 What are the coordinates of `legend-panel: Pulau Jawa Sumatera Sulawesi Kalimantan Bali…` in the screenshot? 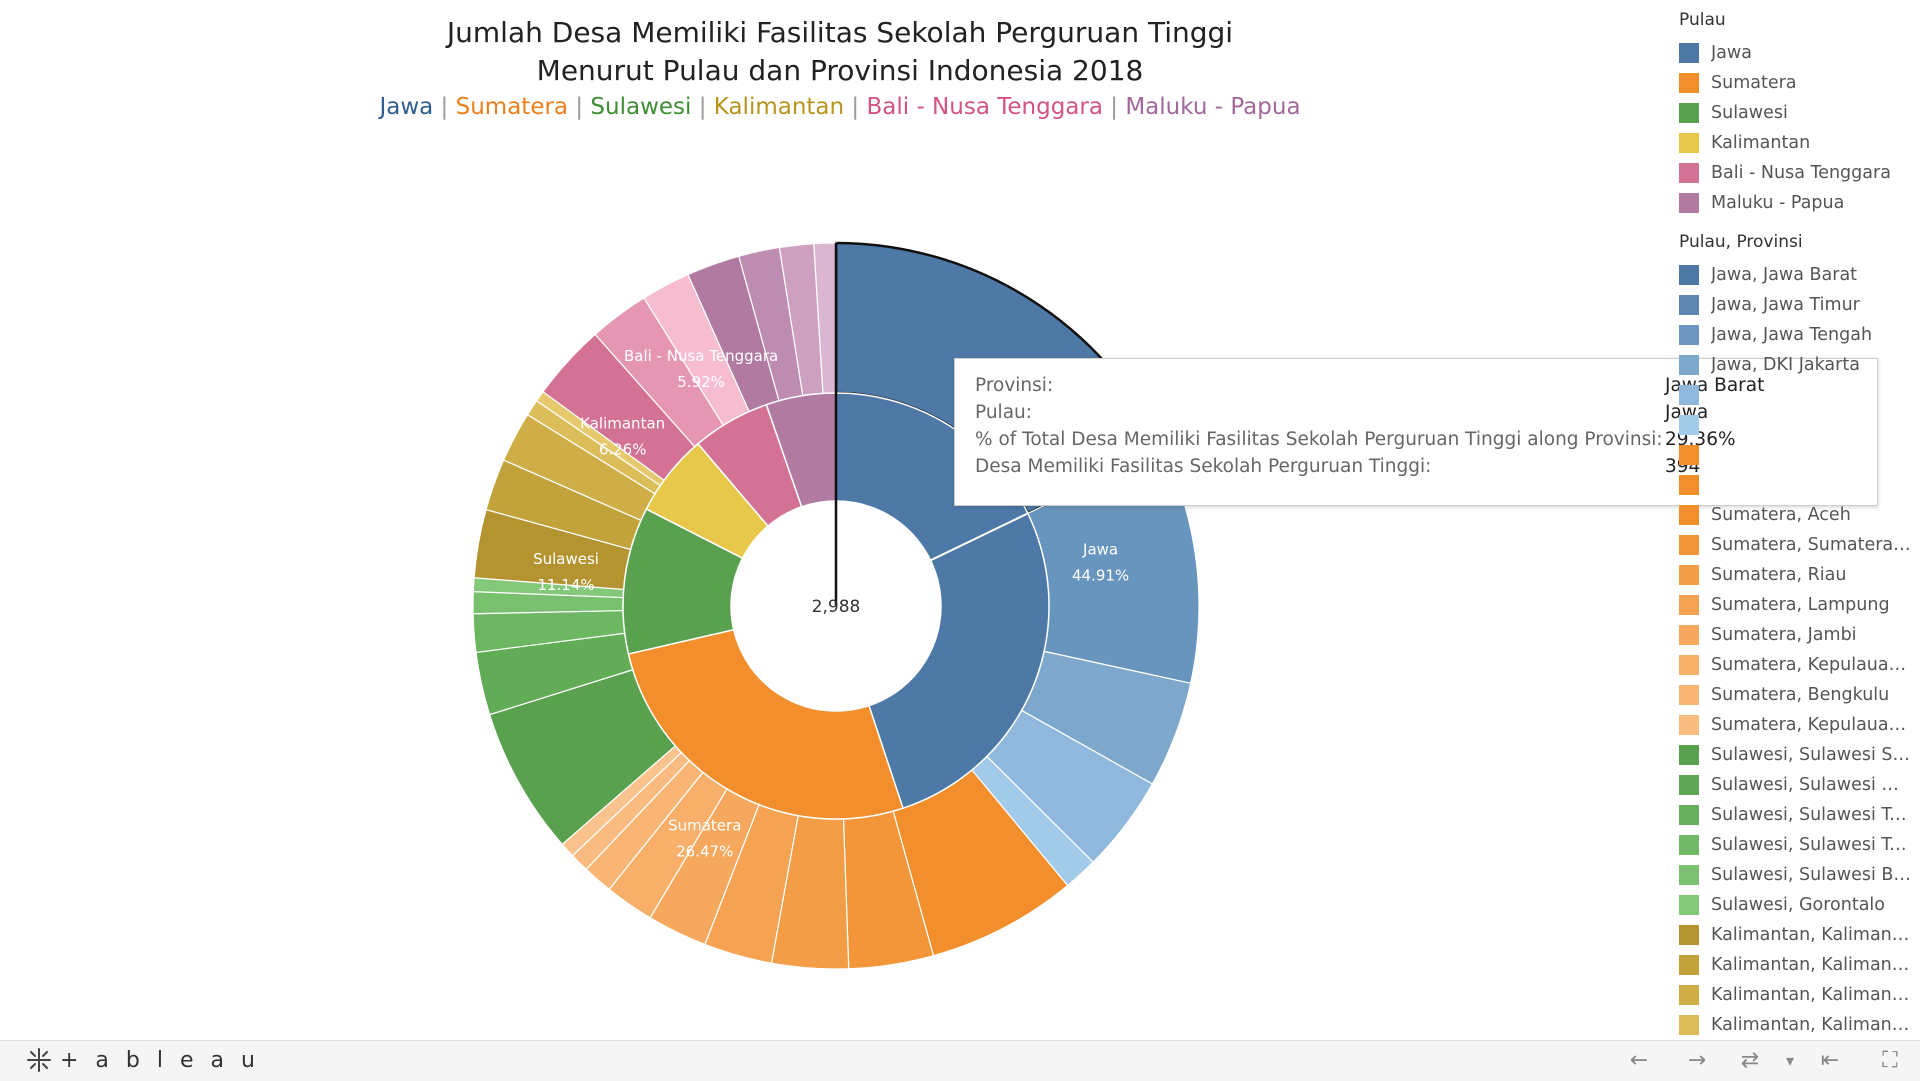 It's located at (1795, 520).